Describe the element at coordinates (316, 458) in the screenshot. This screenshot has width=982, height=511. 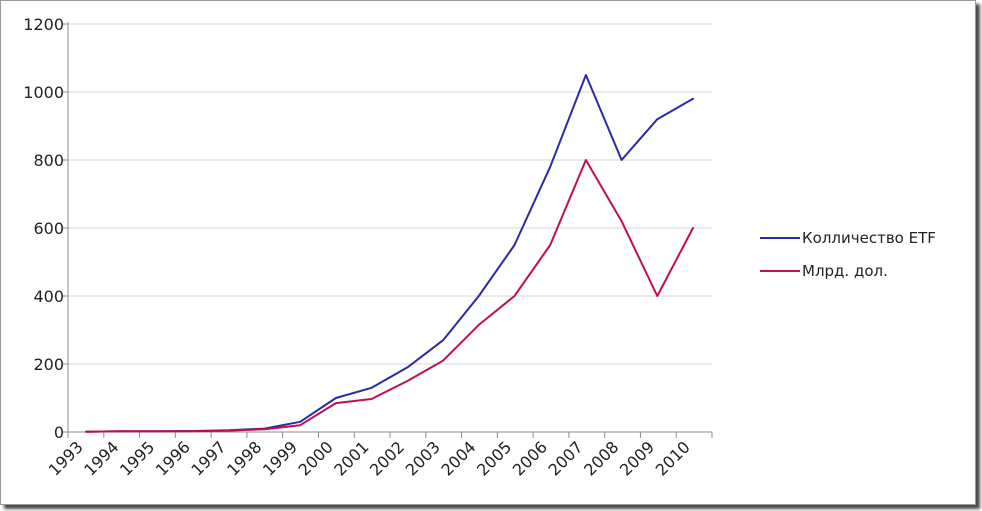
I see `x-tick-label: 2000` at that location.